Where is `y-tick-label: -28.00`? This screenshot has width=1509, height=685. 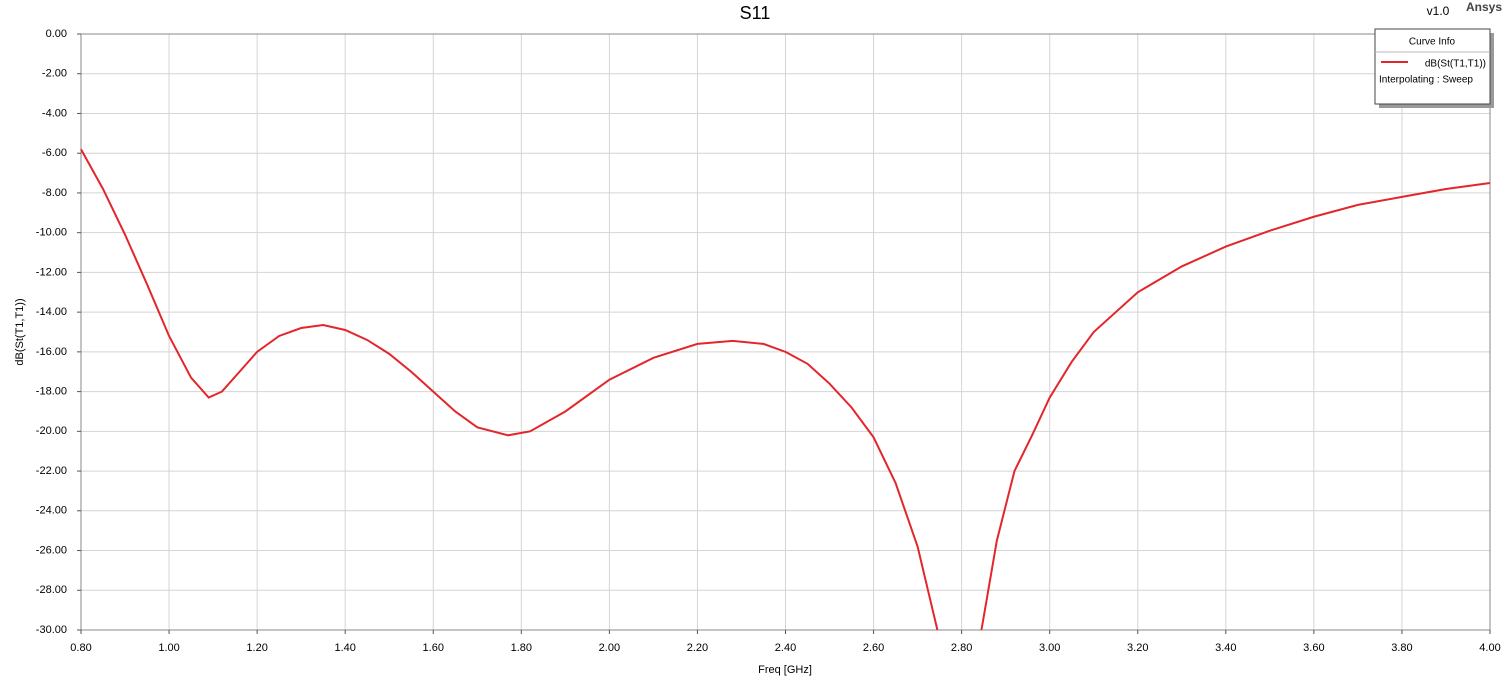
y-tick-label: -28.00 is located at coordinates (51, 590).